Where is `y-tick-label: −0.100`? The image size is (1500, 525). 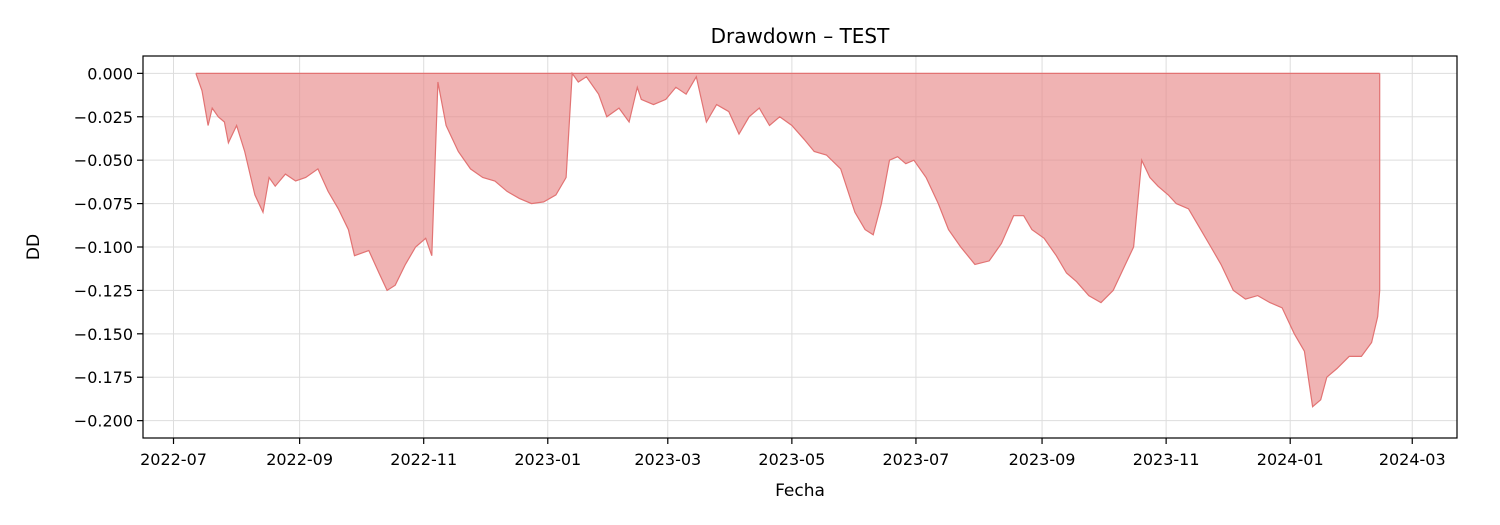 y-tick-label: −0.100 is located at coordinates (103, 247).